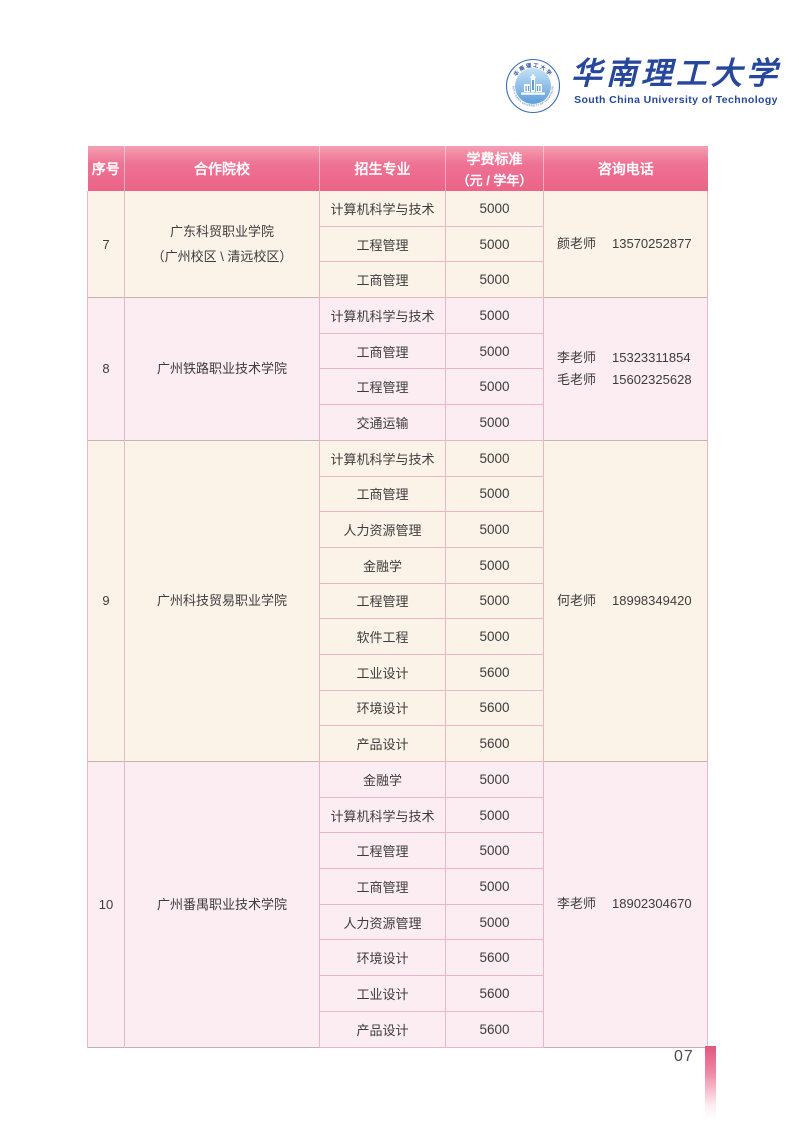 The image size is (799, 1124). I want to click on major-cell: 交通运输, so click(382, 422).